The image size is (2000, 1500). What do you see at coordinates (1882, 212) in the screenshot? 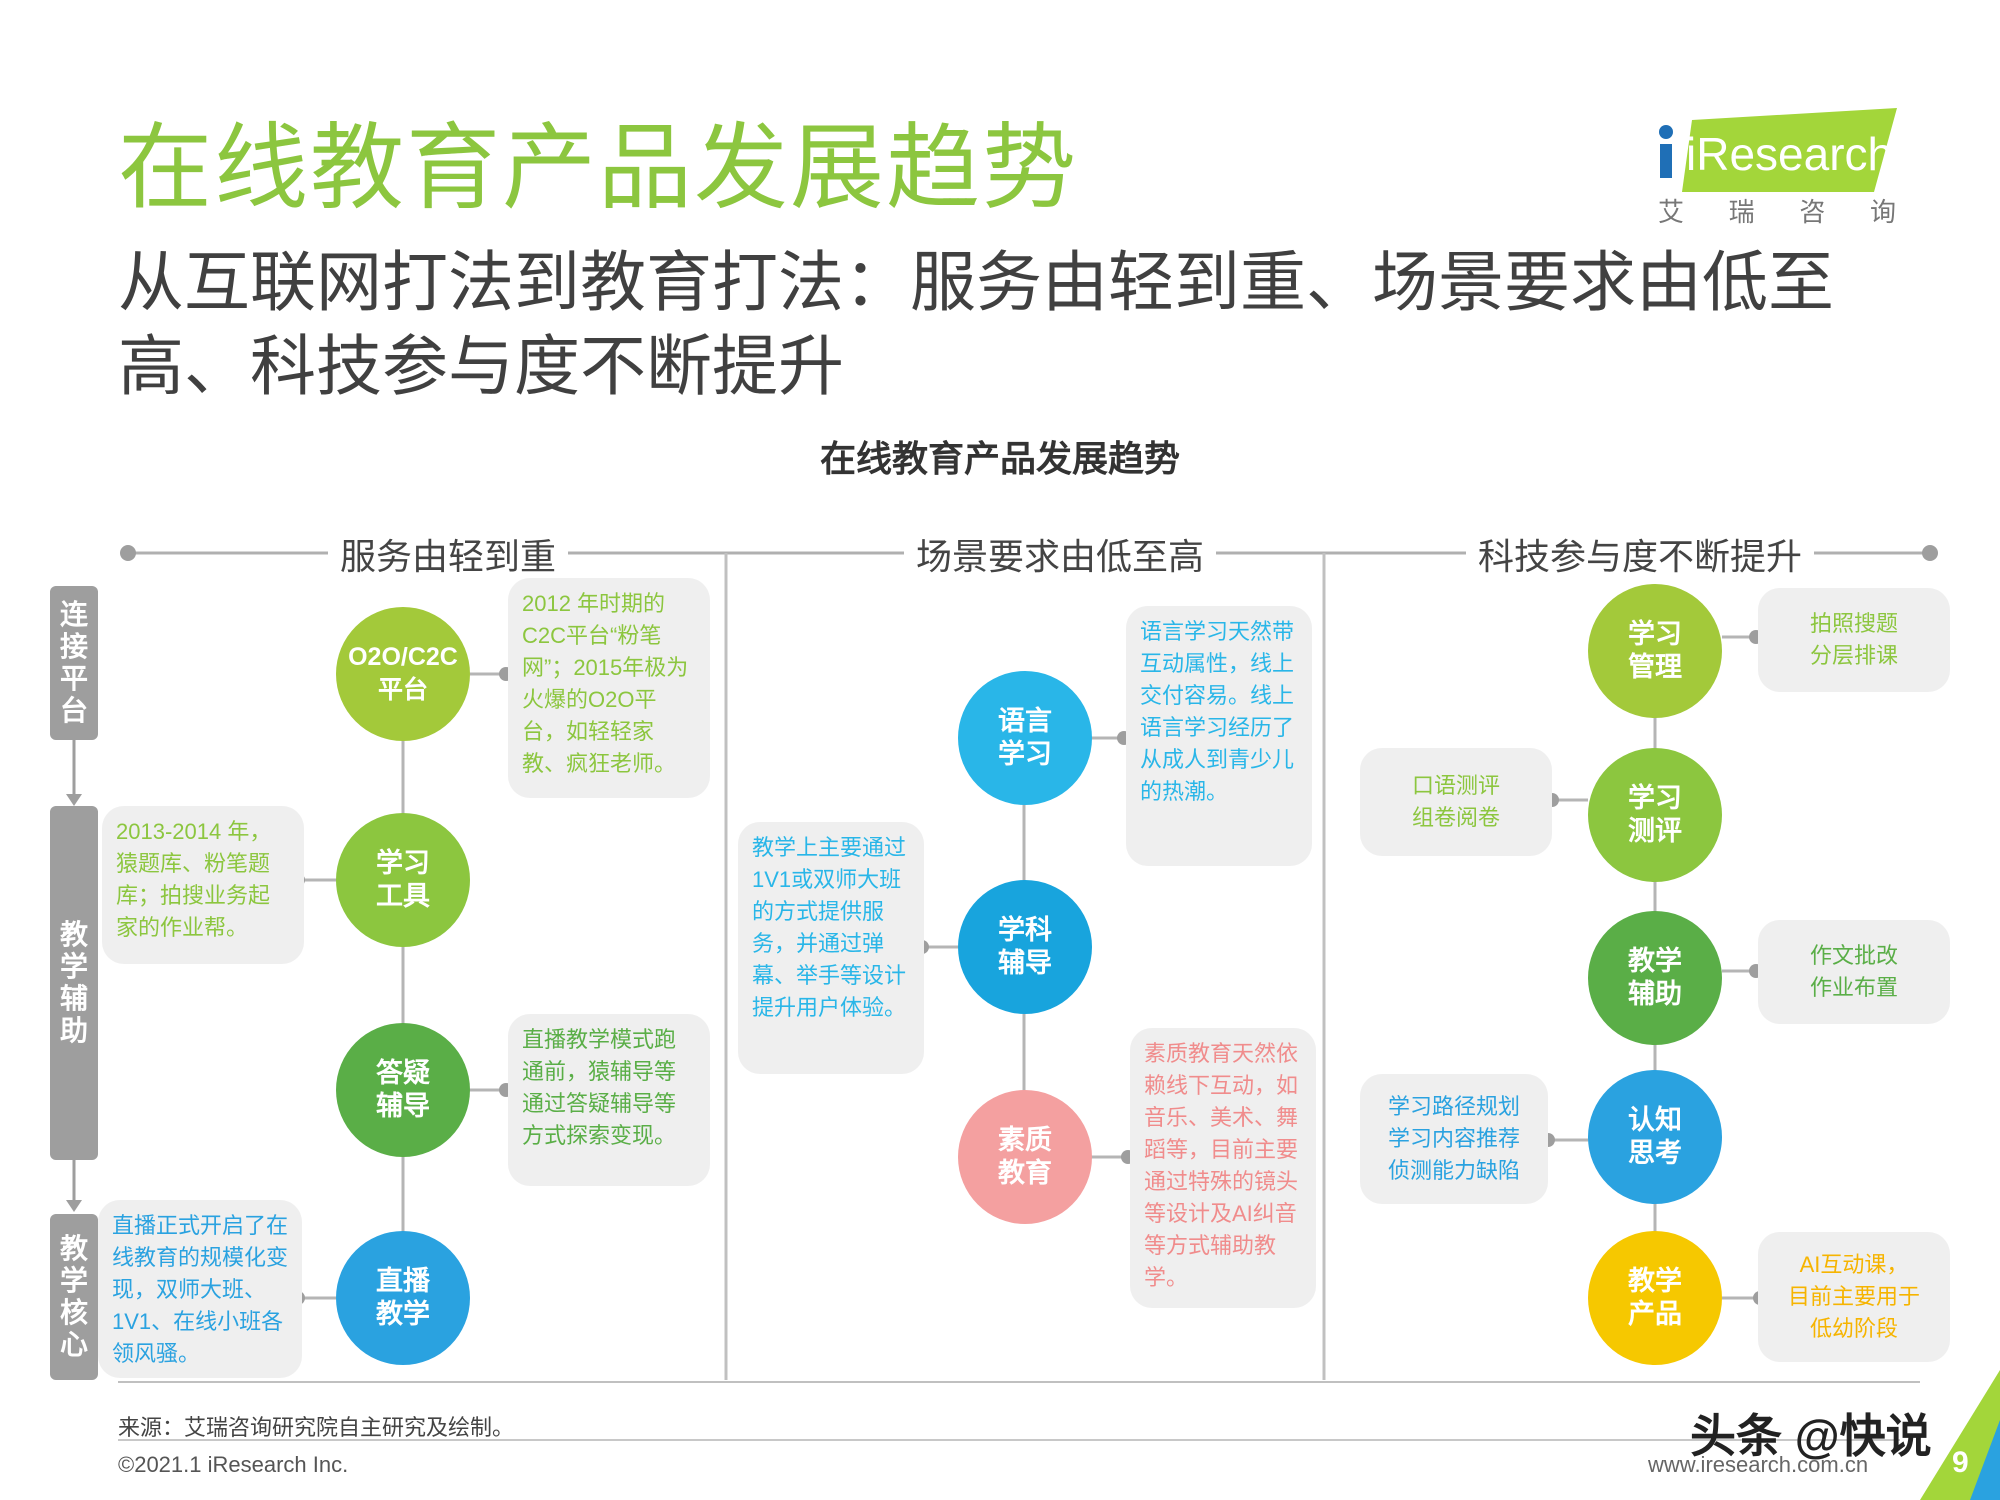
I see `logo-cn-char: 询` at bounding box center [1882, 212].